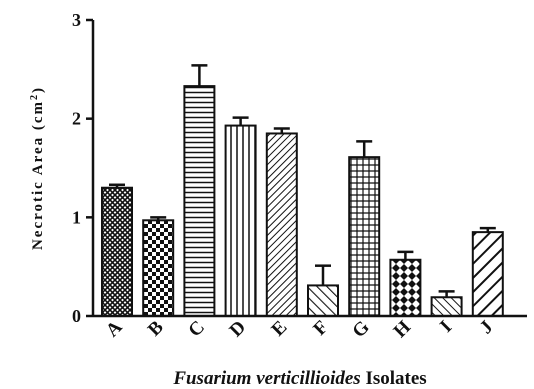  What do you see at coordinates (446, 306) in the screenshot?
I see `bar-I` at bounding box center [446, 306].